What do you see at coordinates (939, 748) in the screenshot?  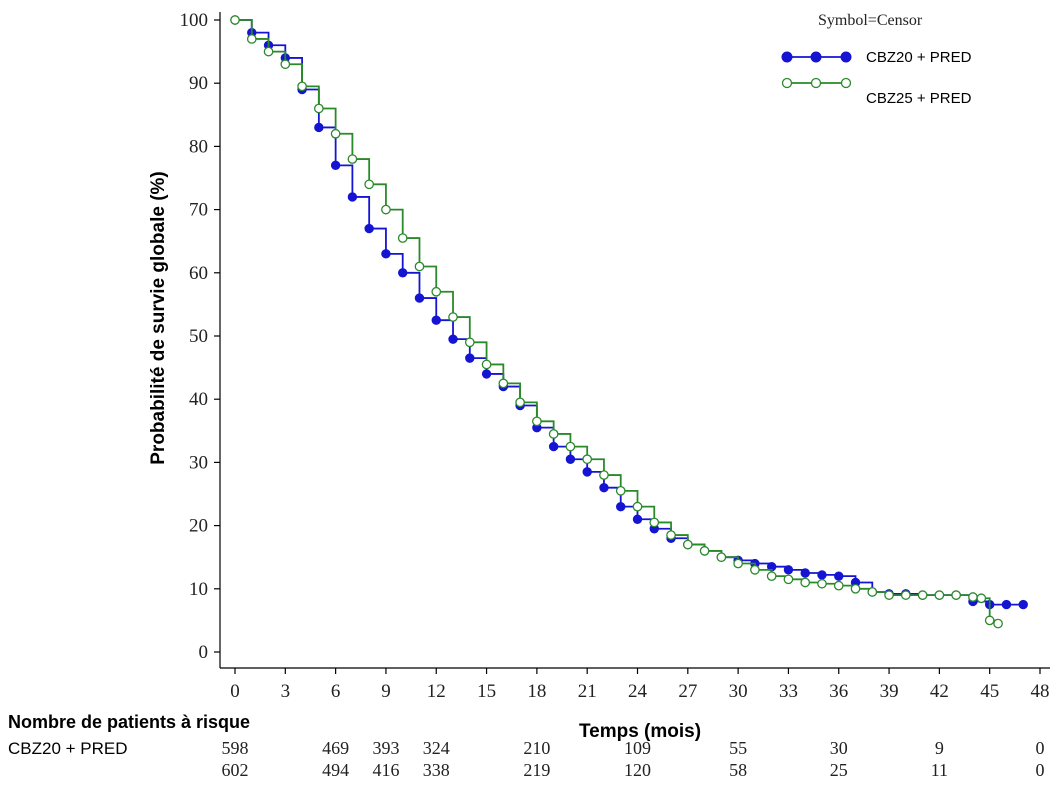 I see `risk-count: 9` at bounding box center [939, 748].